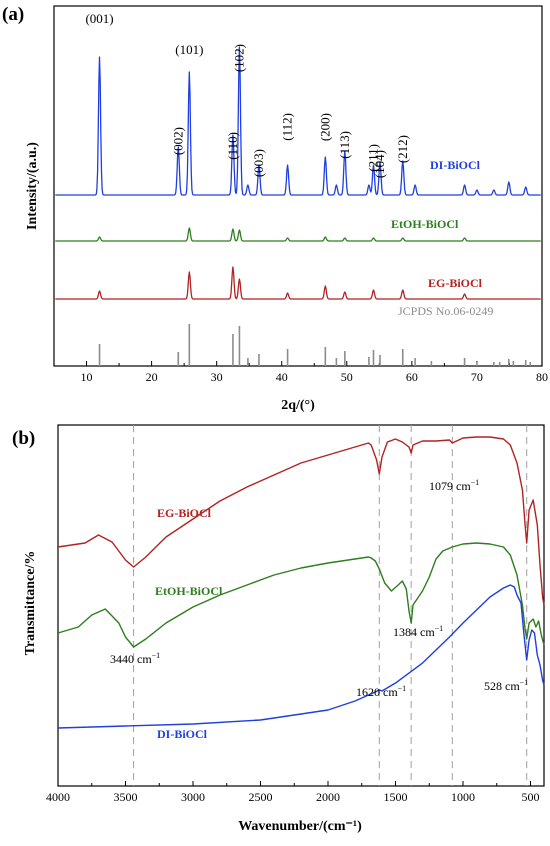  What do you see at coordinates (32, 186) in the screenshot?
I see `y-axis-title-a: Intensity/(a.u.)` at bounding box center [32, 186].